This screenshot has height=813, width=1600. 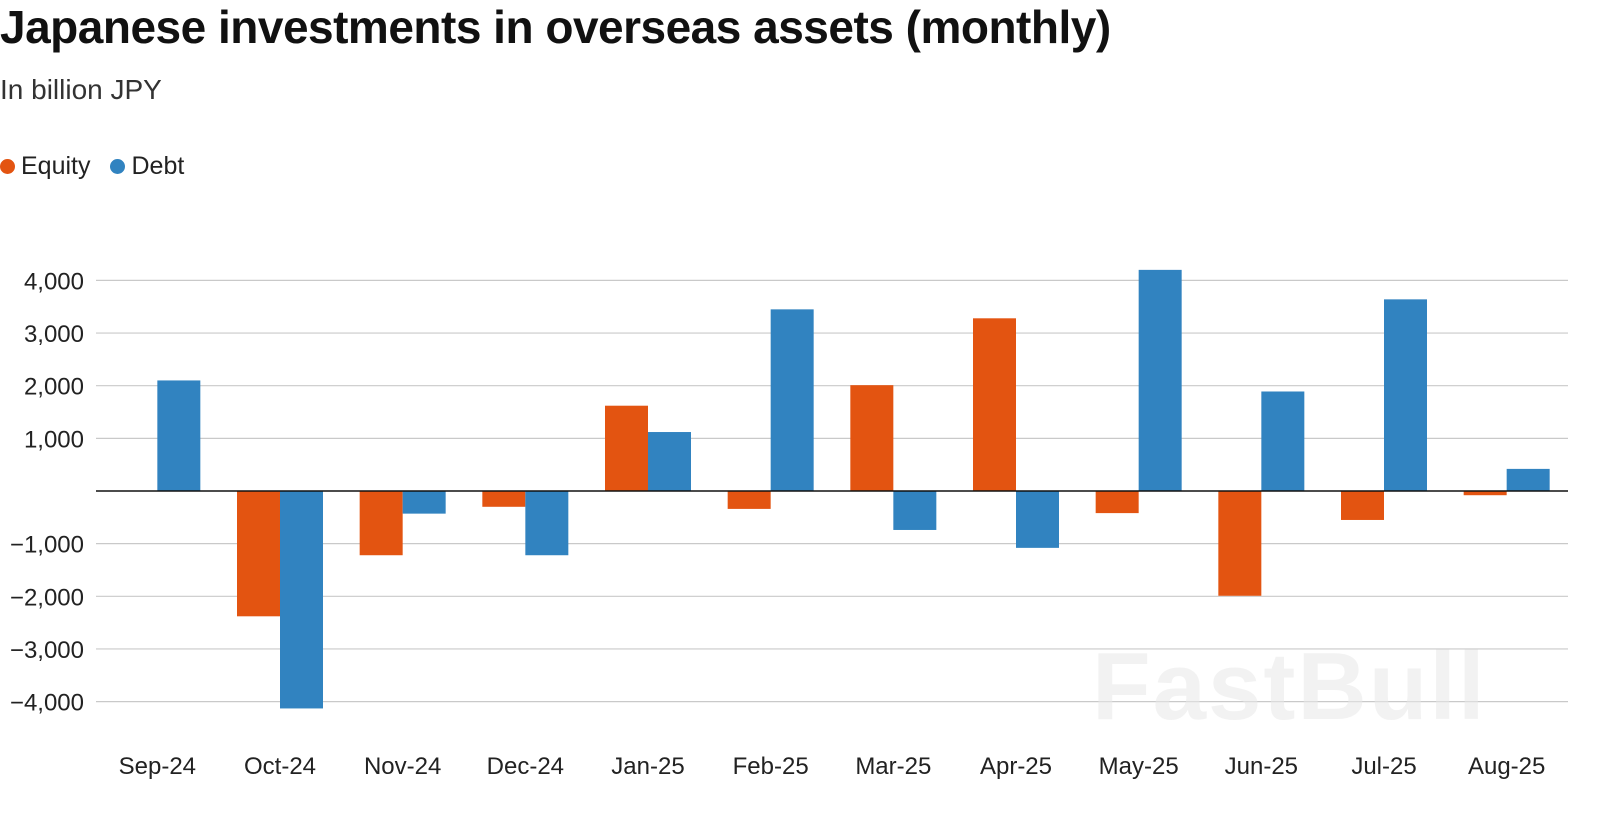 I want to click on x-tick-label: Jul-25, so click(x=1383, y=766).